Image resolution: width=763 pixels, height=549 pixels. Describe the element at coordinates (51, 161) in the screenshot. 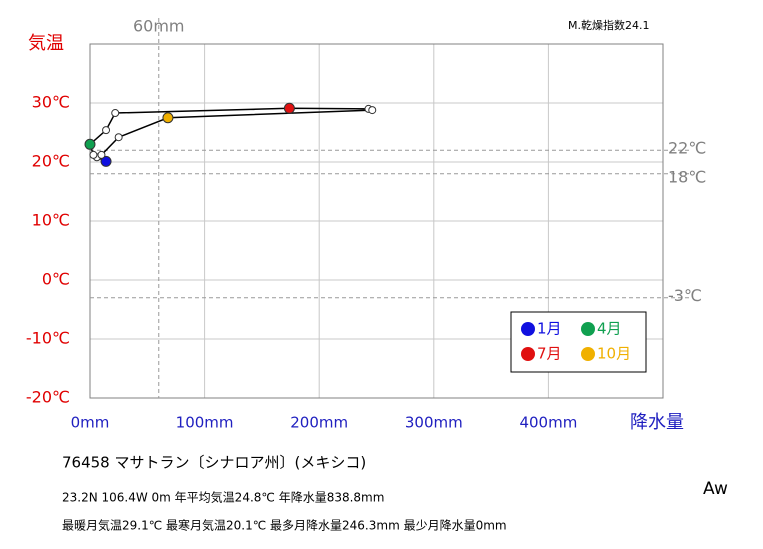

I see `y-tick-label: 20℃` at that location.